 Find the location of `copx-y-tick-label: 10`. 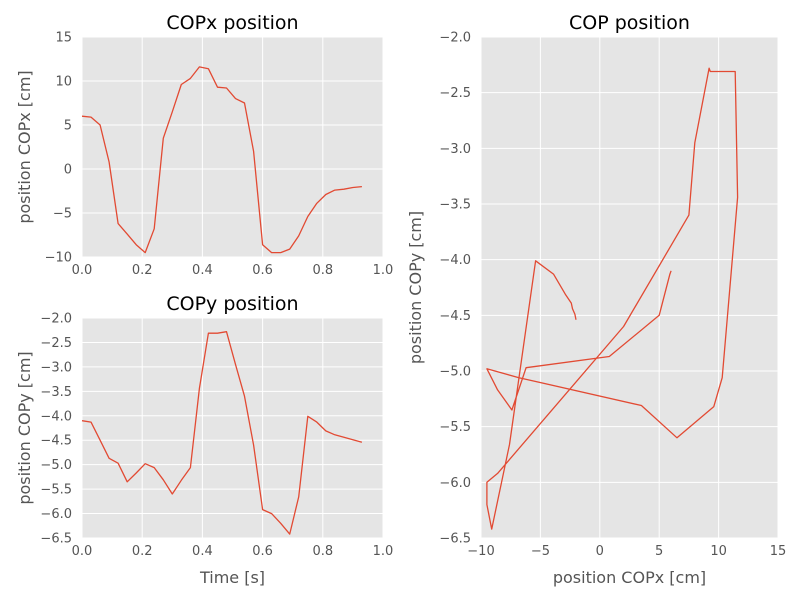

copx-y-tick-label: 10 is located at coordinates (63, 82).